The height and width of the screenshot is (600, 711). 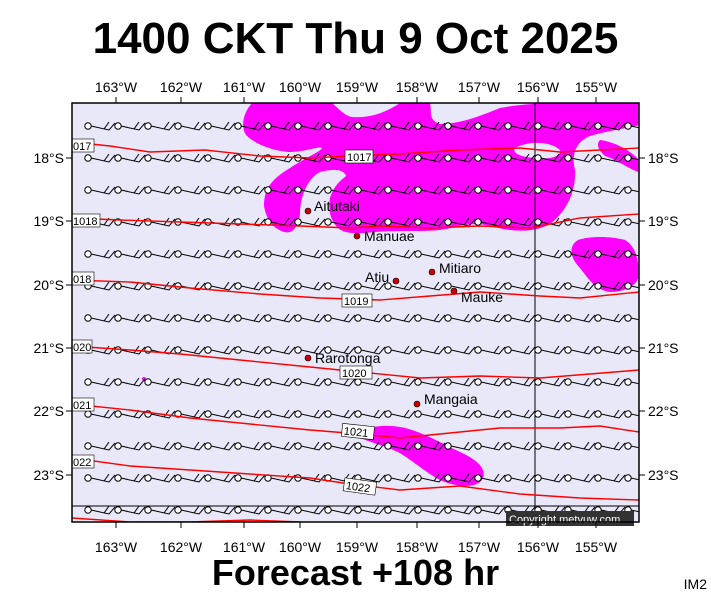 I want to click on lat-label-left: 22°S, so click(x=48, y=411).